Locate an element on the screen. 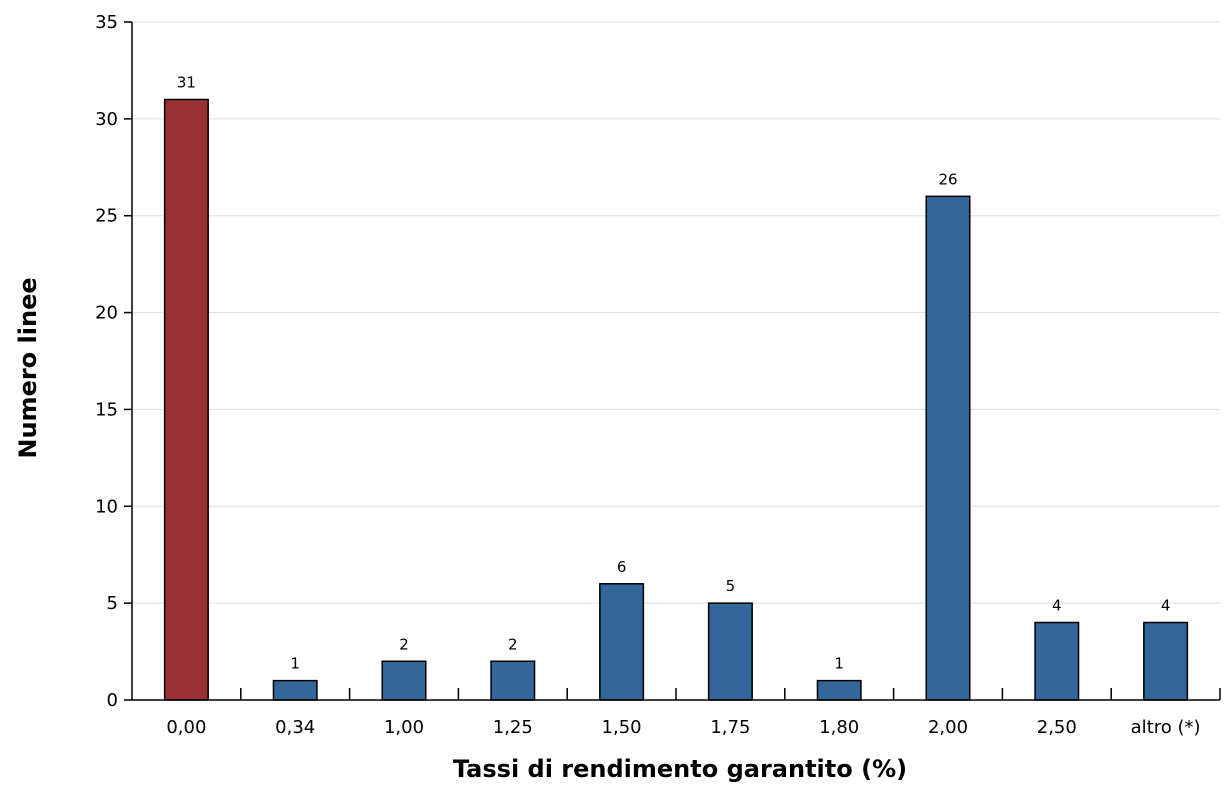 The height and width of the screenshot is (805, 1225). y-axis-ticks: 0 5 10 15 20 25 30 35 is located at coordinates (113, 361).